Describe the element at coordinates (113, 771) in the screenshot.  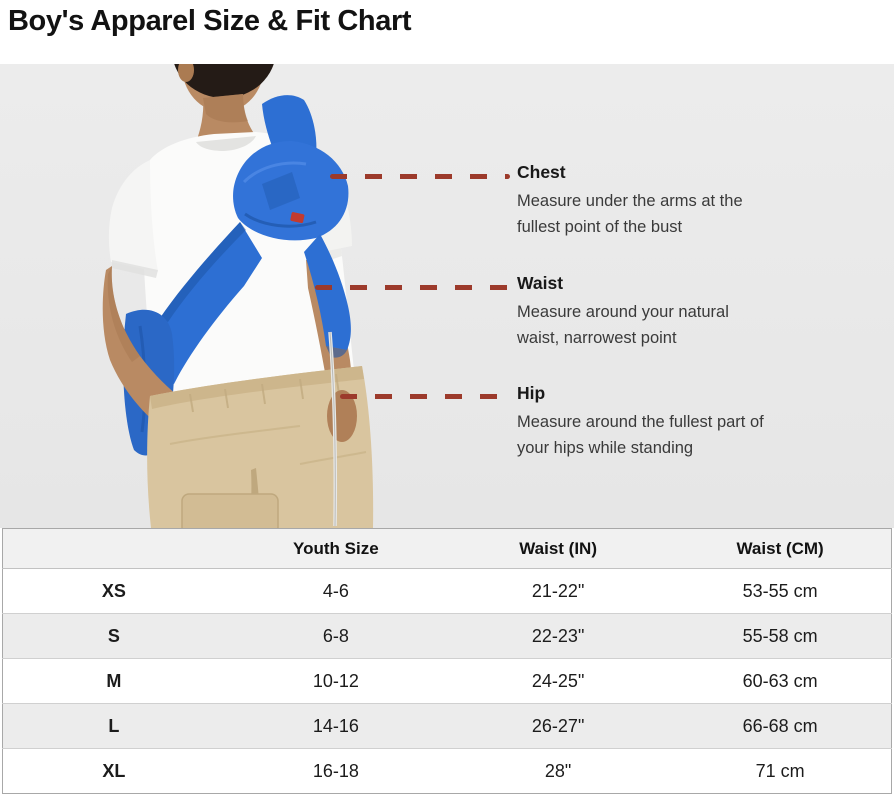
I see `size-value: XL` at that location.